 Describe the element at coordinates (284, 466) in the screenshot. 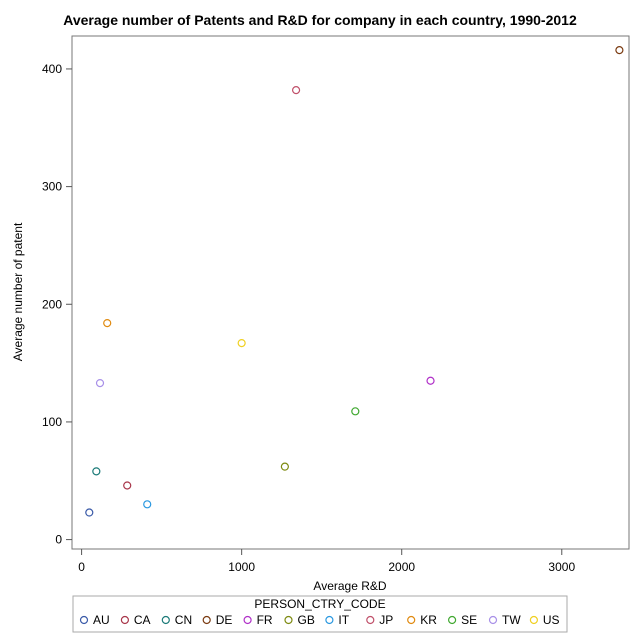

I see `data-point-gb` at that location.